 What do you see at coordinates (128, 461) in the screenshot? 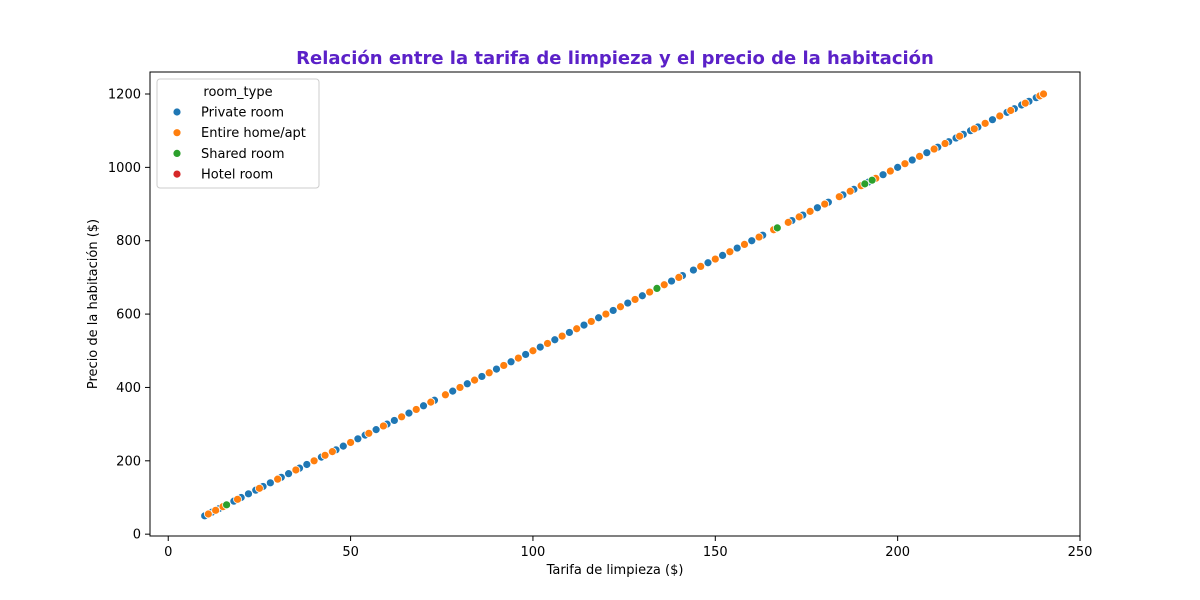
I see `y-tick-label: 200` at bounding box center [128, 461].